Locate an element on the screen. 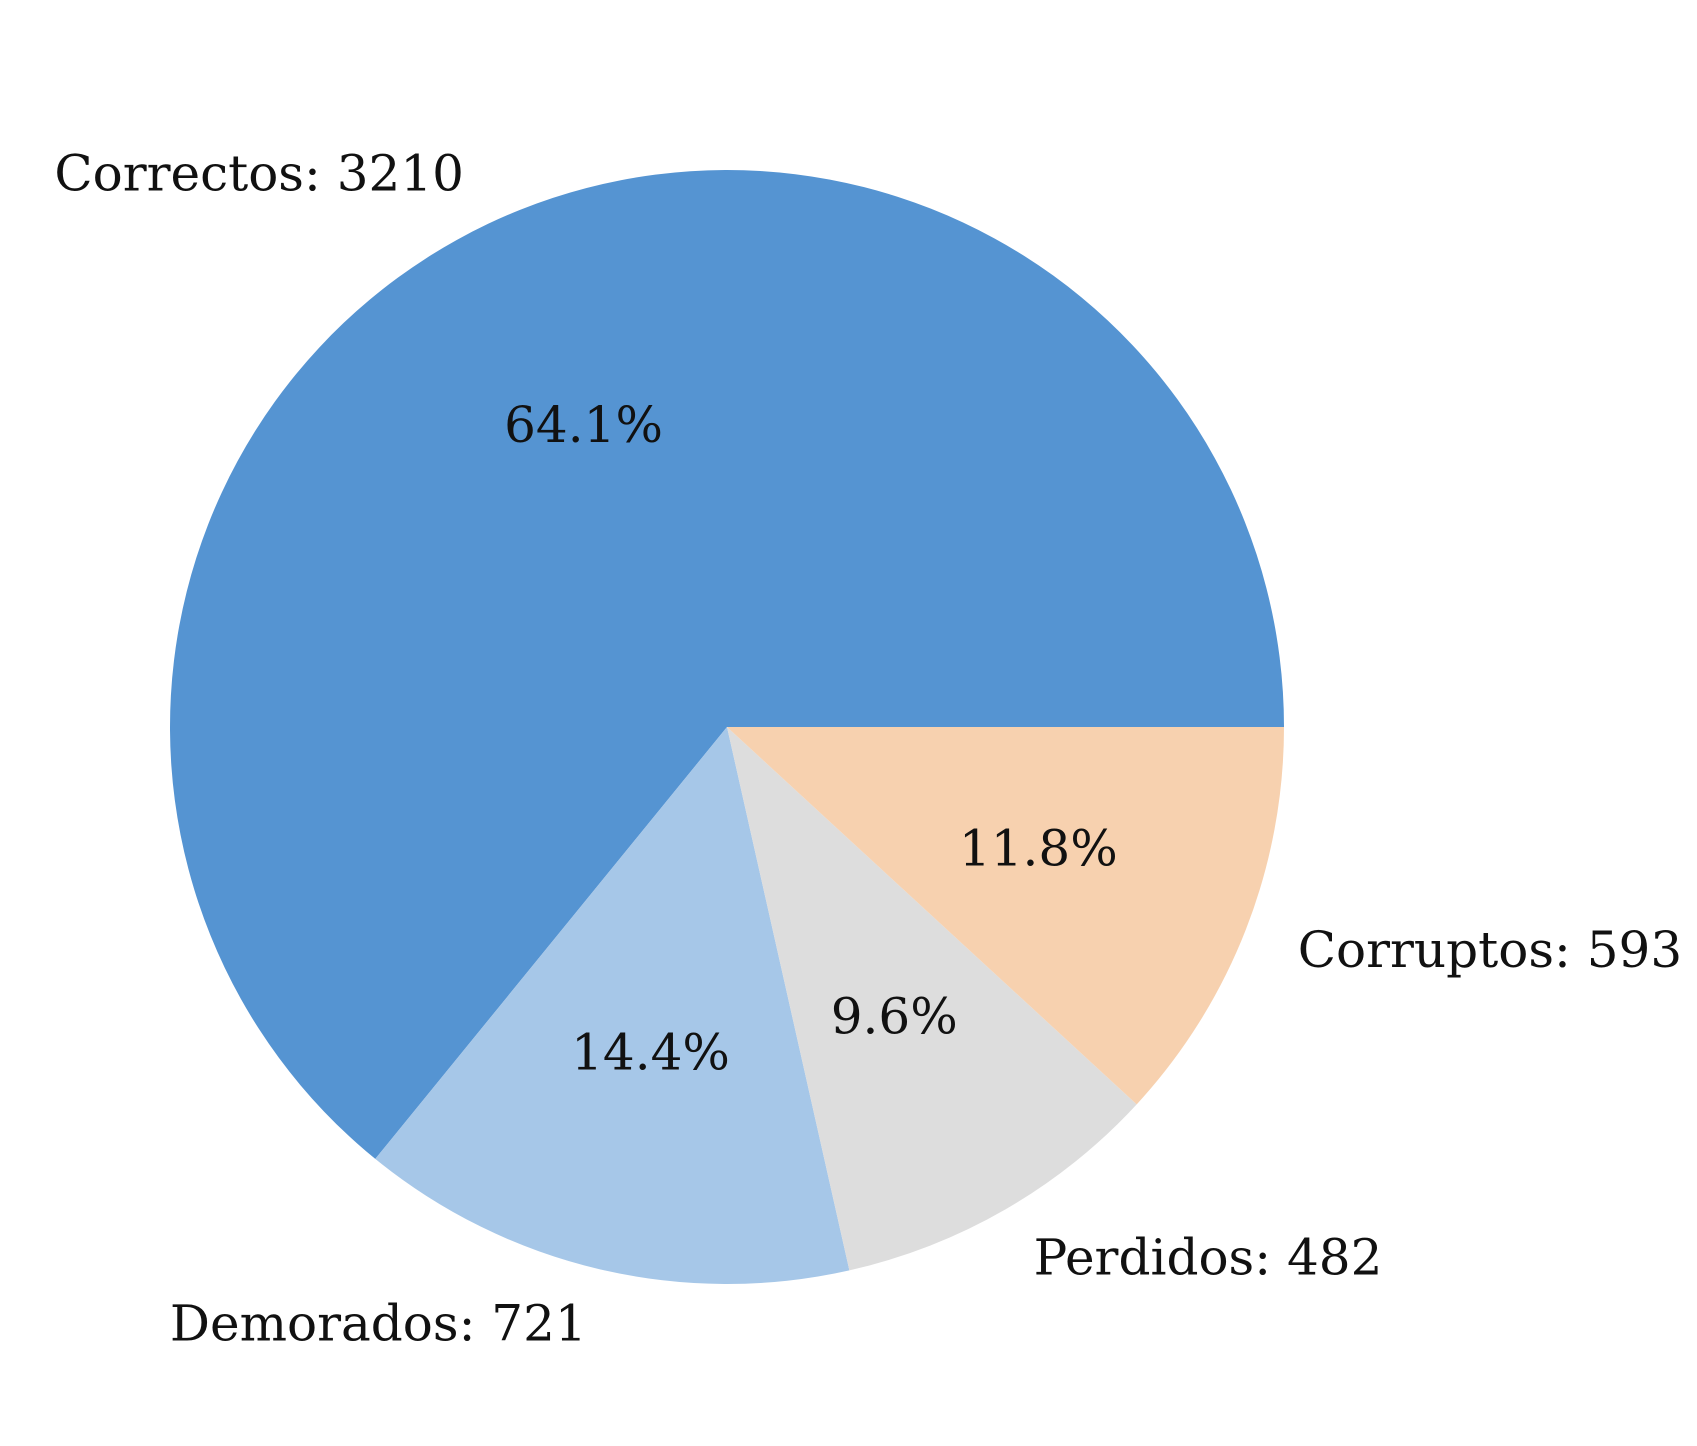  slice-label-corruptos: Corruptos: 593 is located at coordinates (1490, 950).